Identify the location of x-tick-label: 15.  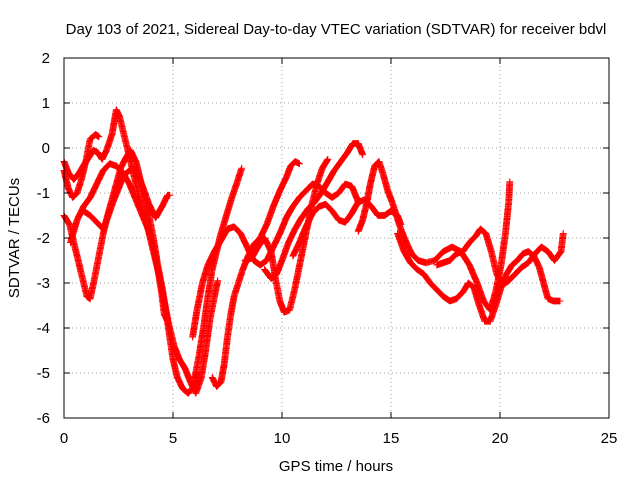
(391, 438).